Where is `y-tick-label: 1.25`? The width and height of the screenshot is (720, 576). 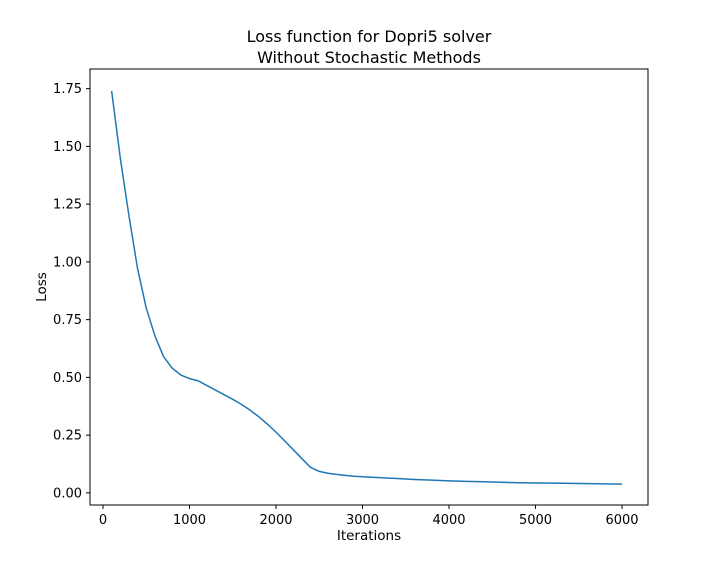
y-tick-label: 1.25 is located at coordinates (67, 205).